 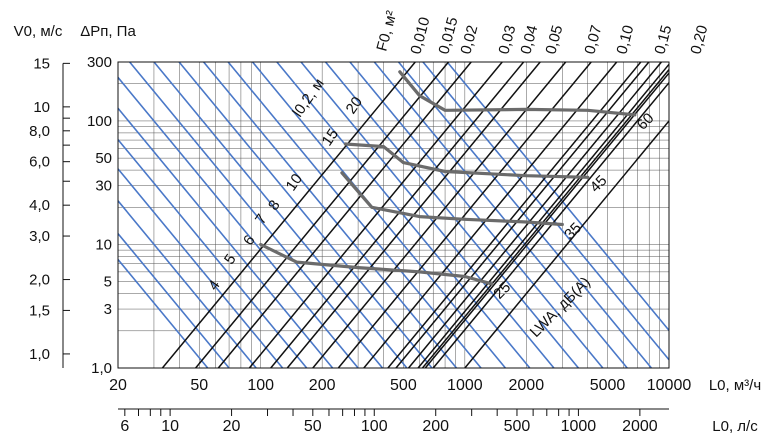 I want to click on throw-value-label: 10, so click(x=294, y=182).